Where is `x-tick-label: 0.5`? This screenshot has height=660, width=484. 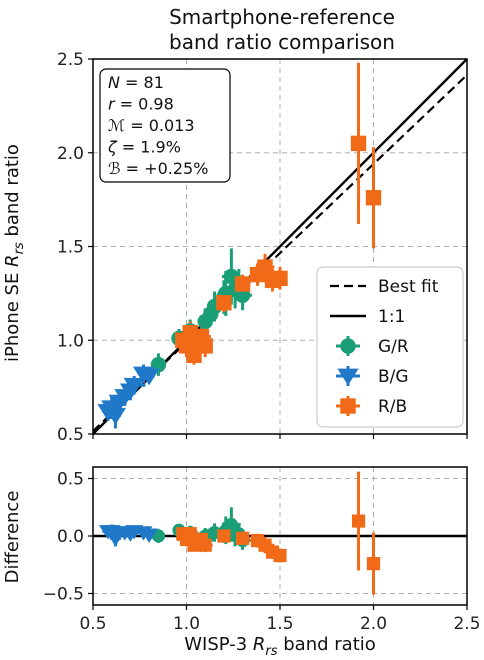 x-tick-label: 0.5 is located at coordinates (92, 624).